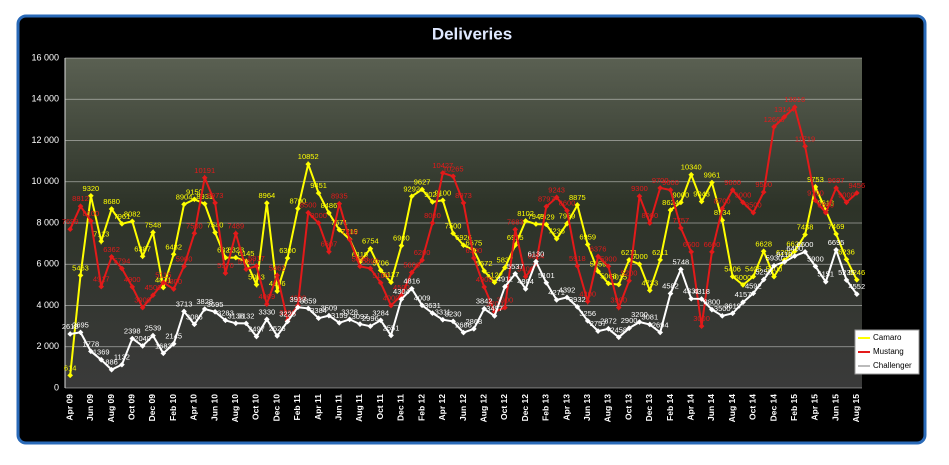 This screenshot has height=465, width=949. I want to click on data-label: 3290, so click(287, 312).